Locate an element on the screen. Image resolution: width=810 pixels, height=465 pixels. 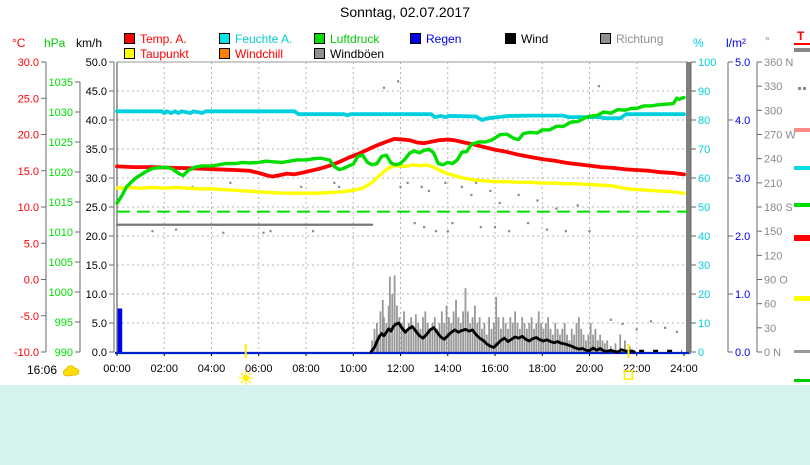
axis-label-pct: 100 is located at coordinates (707, 63).